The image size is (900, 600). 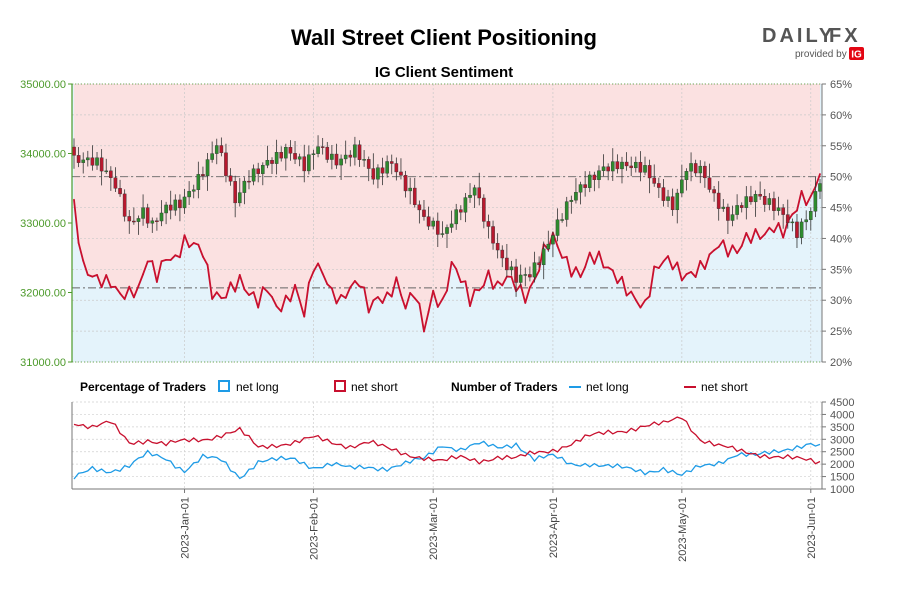 I want to click on left-tick-label: 34000.00, so click(x=43, y=155).